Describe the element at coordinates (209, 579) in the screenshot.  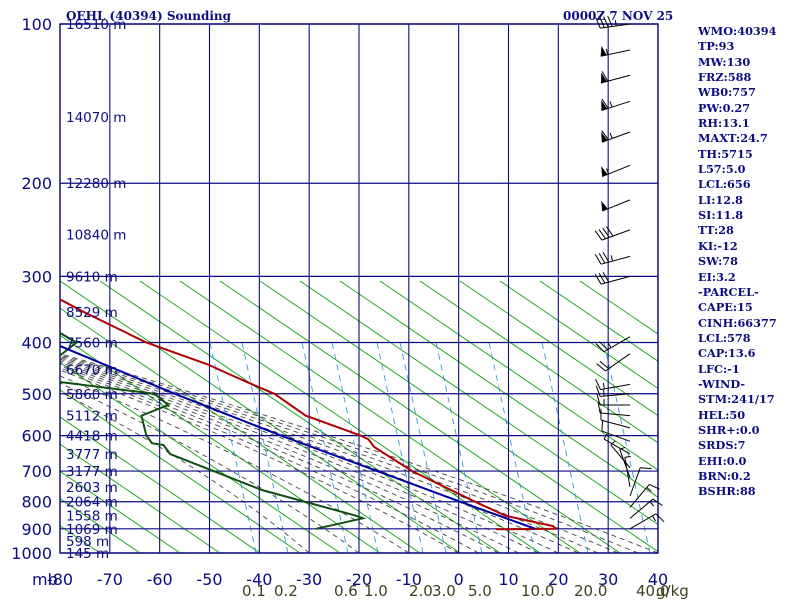
I see `temperature-tick-label: -50` at that location.